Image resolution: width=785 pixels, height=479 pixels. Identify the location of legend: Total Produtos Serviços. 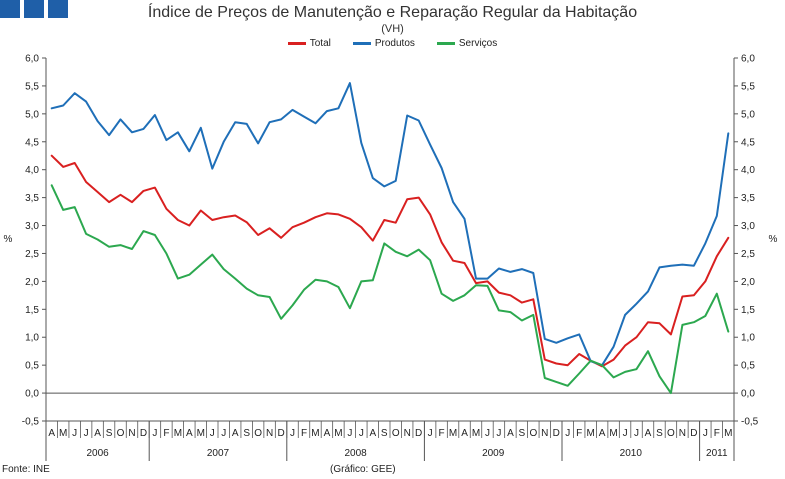
(392, 43).